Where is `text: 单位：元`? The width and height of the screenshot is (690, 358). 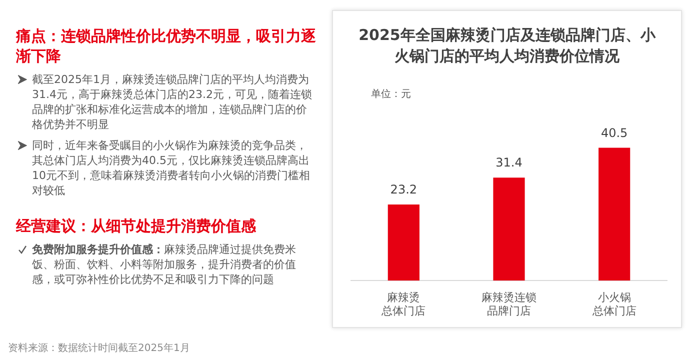 text: 单位：元 is located at coordinates (391, 94).